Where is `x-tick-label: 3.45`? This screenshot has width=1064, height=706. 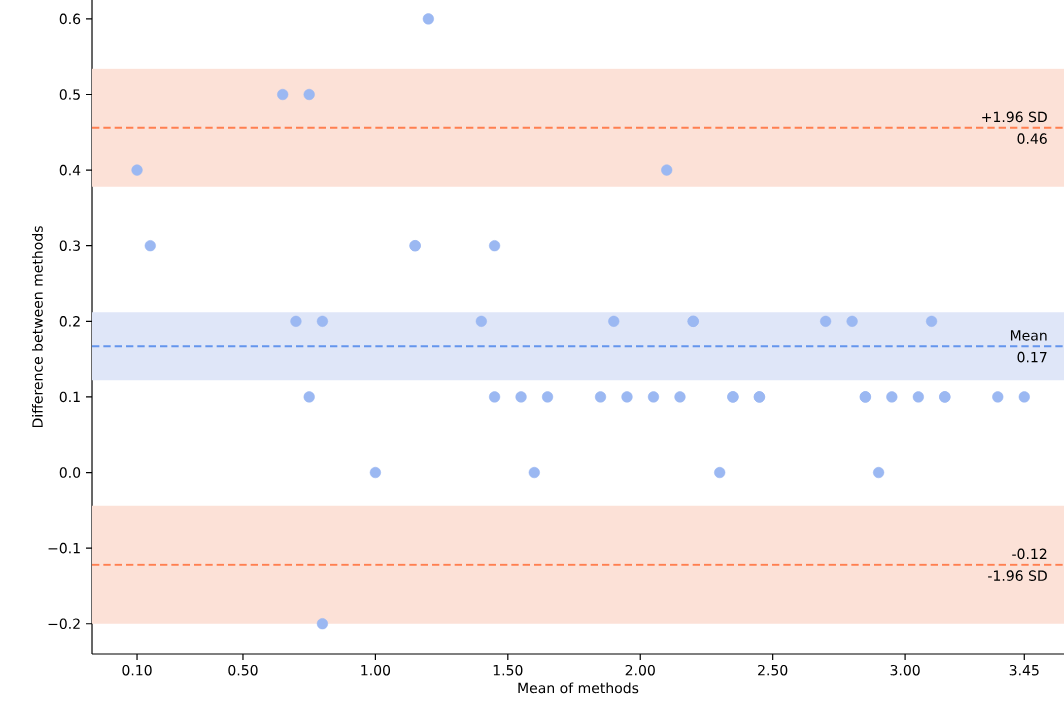
x-tick-label: 3.45 is located at coordinates (1024, 670).